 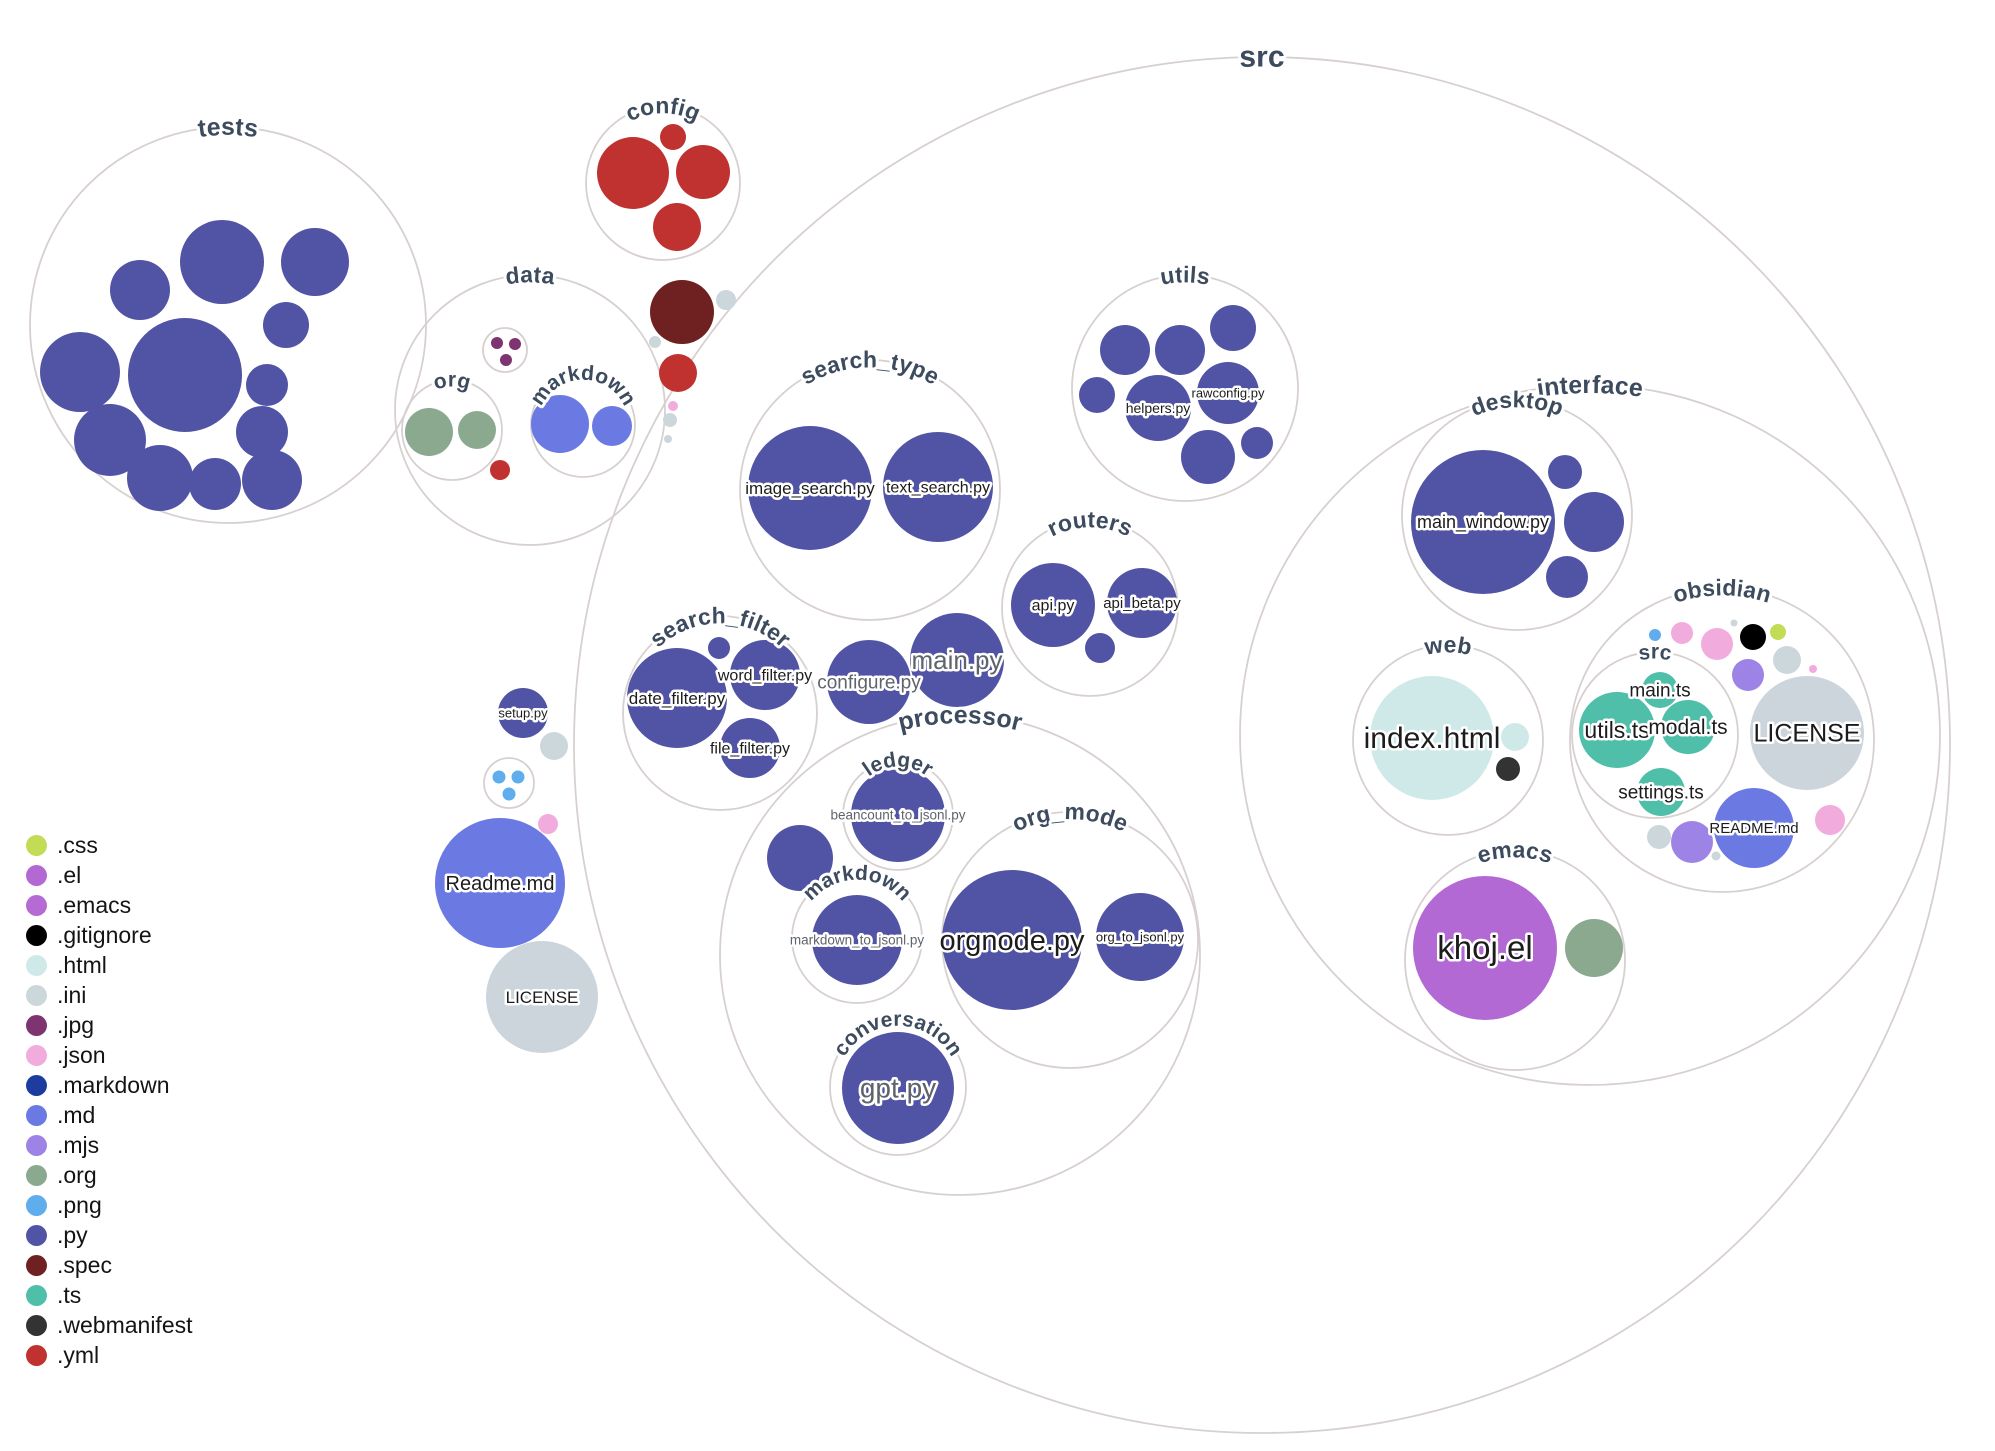 I want to click on file-label-date_filter.py: date_filter.py, so click(x=677, y=698).